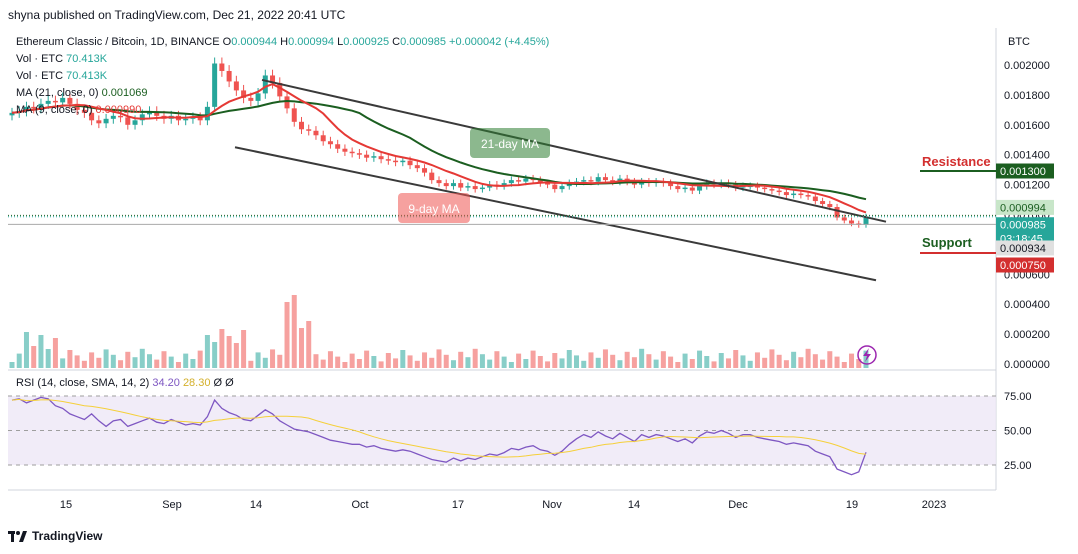 Image resolution: width=1078 pixels, height=554 pixels. What do you see at coordinates (1027, 126) in the screenshot?
I see `price-tick-label: 0.001600` at bounding box center [1027, 126].